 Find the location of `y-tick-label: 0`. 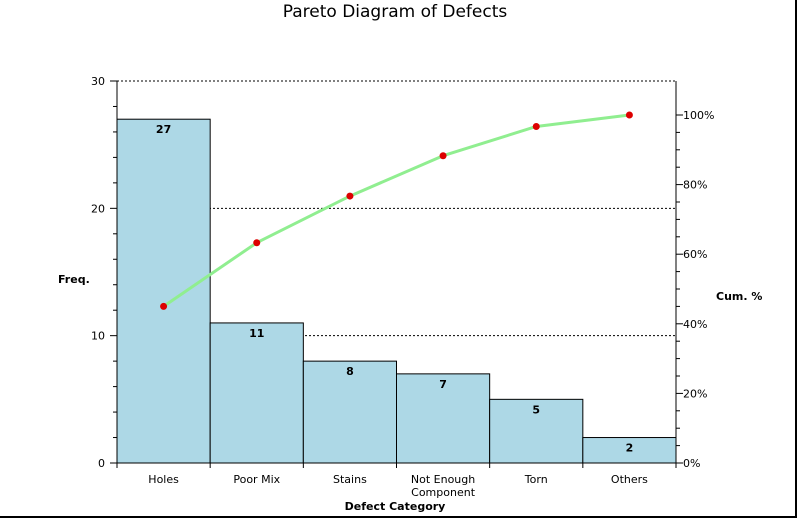

y-tick-label: 0 is located at coordinates (101, 463).